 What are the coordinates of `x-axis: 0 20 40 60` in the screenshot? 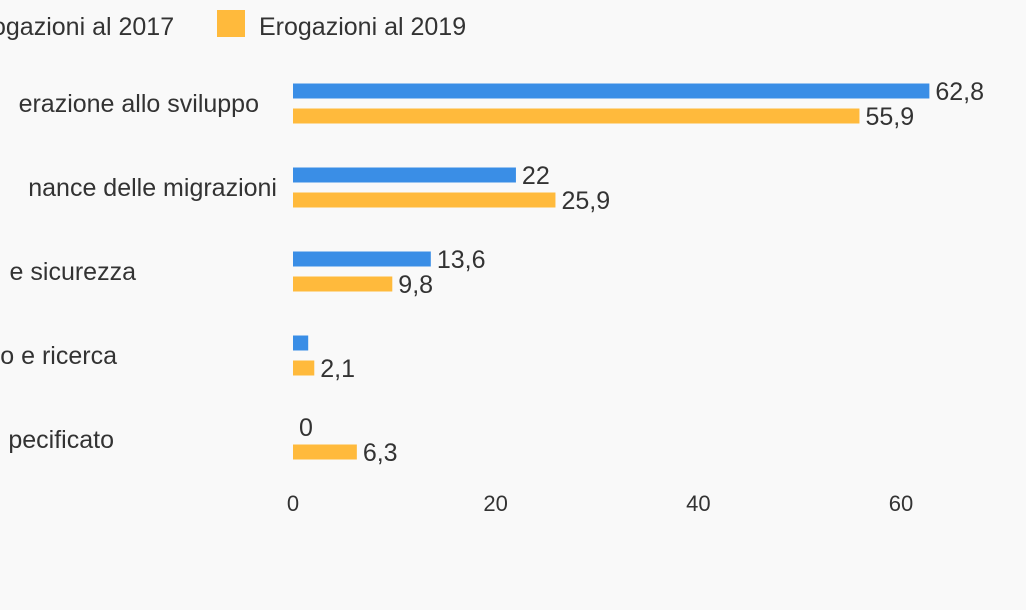 It's located at (600, 503).